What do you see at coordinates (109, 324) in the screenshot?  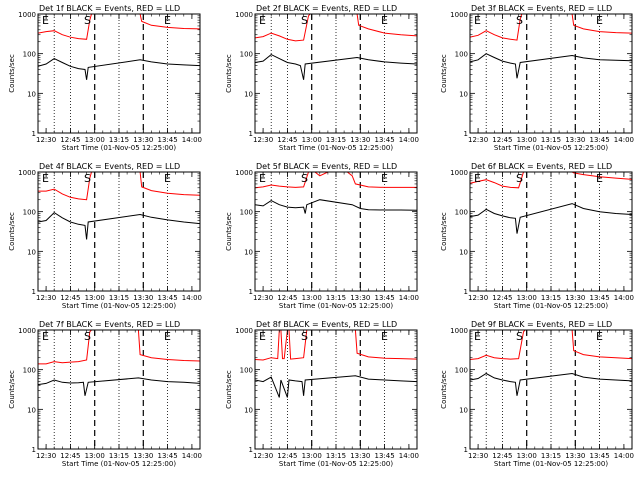 I see `panel-title: Det 7f BLACK = Events, RED = LLD` at bounding box center [109, 324].